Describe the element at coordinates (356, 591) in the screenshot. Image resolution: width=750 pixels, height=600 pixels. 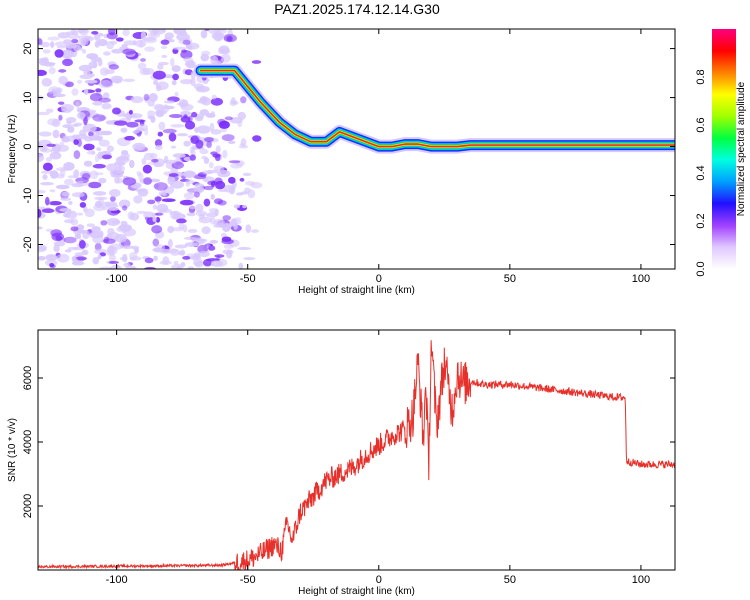
I see `snr-x-axis-label: Height of straight line (km)` at that location.